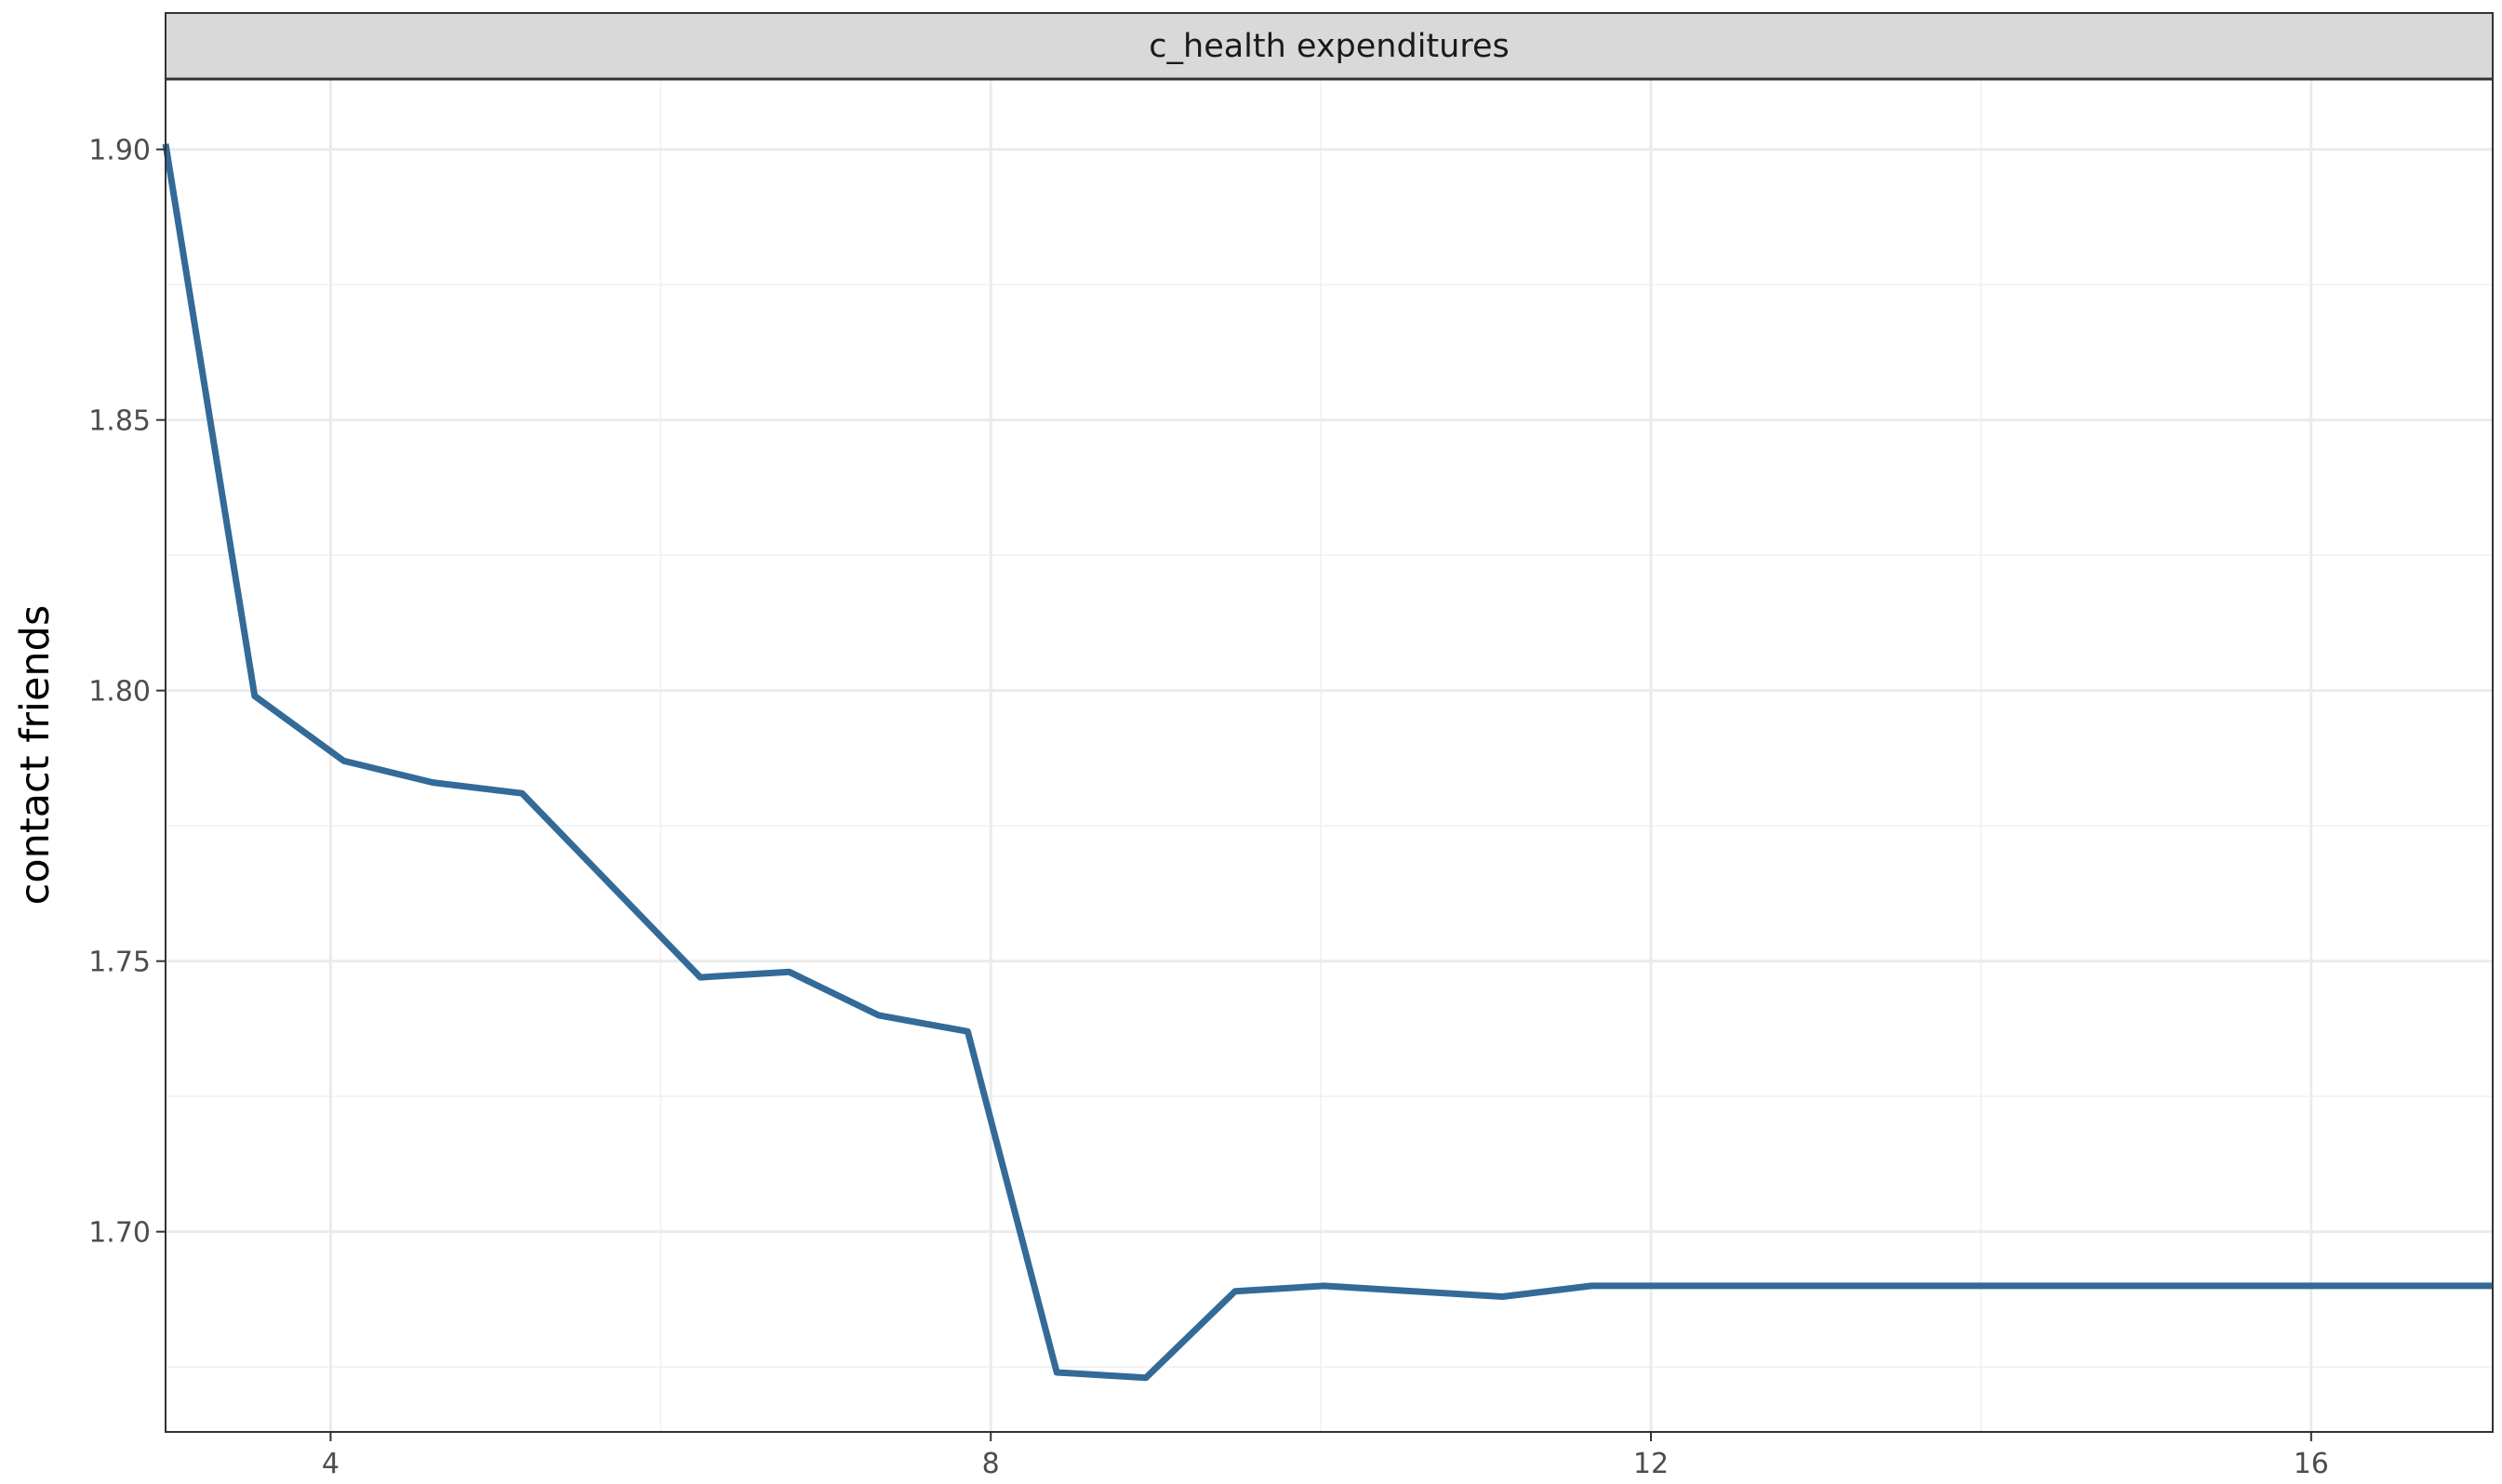 Image resolution: width=2502 pixels, height=1484 pixels. I want to click on y-axis-title: contact friends, so click(35, 755).